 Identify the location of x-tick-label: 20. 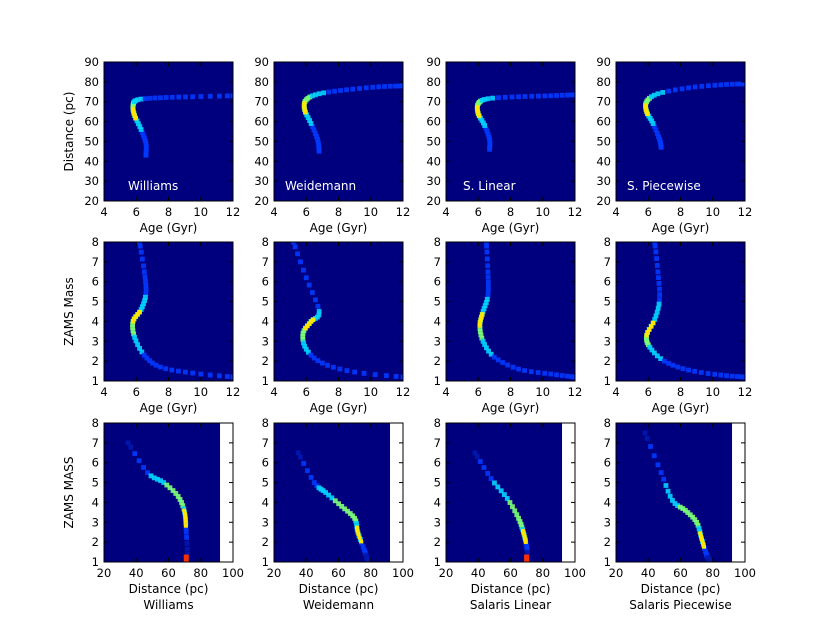
(104, 573).